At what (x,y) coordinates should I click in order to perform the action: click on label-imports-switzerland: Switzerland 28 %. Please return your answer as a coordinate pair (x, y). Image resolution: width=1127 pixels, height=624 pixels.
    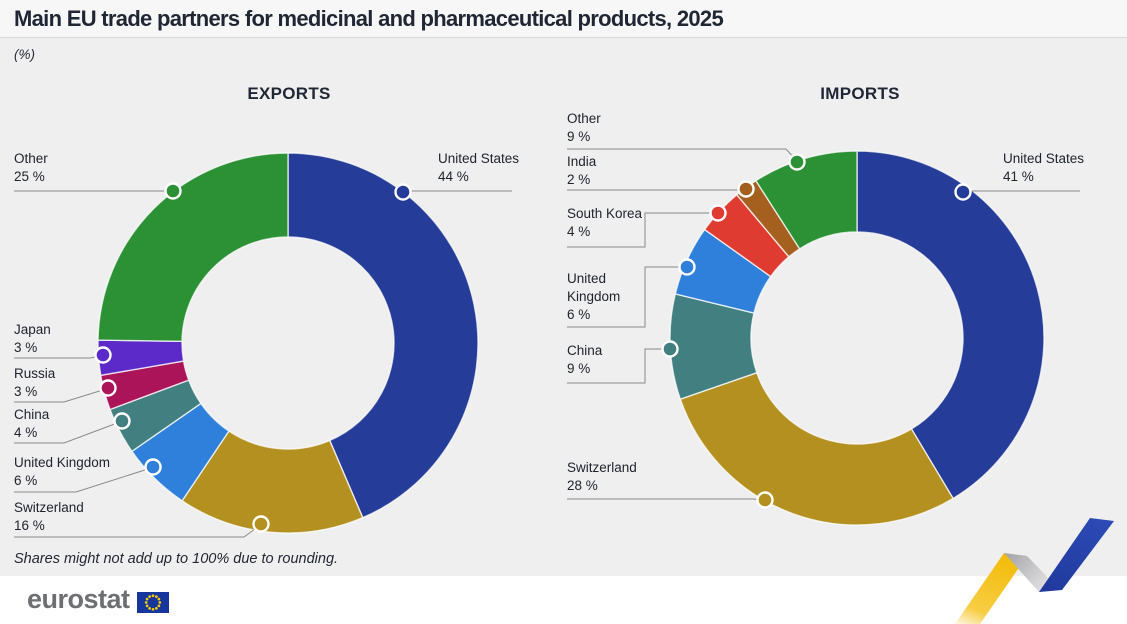
    Looking at the image, I should click on (602, 477).